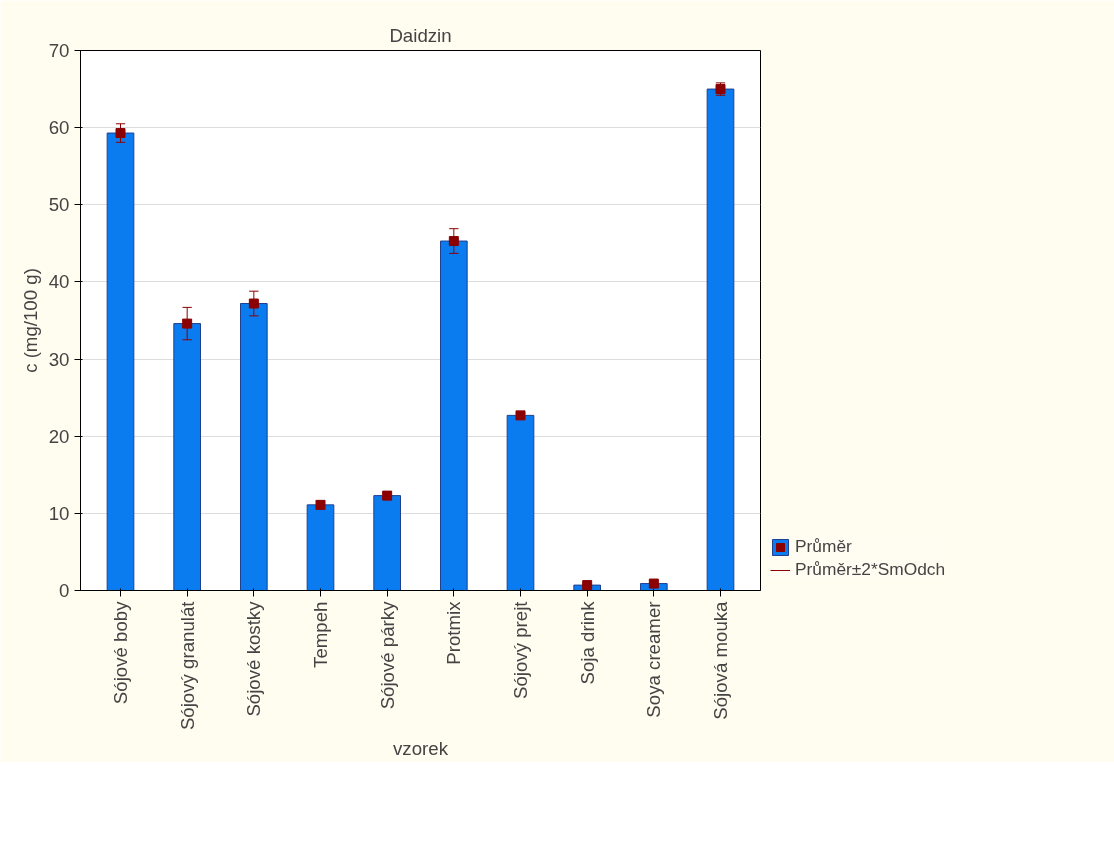  Describe the element at coordinates (59, 513) in the screenshot. I see `y-tick-label: 10` at that location.